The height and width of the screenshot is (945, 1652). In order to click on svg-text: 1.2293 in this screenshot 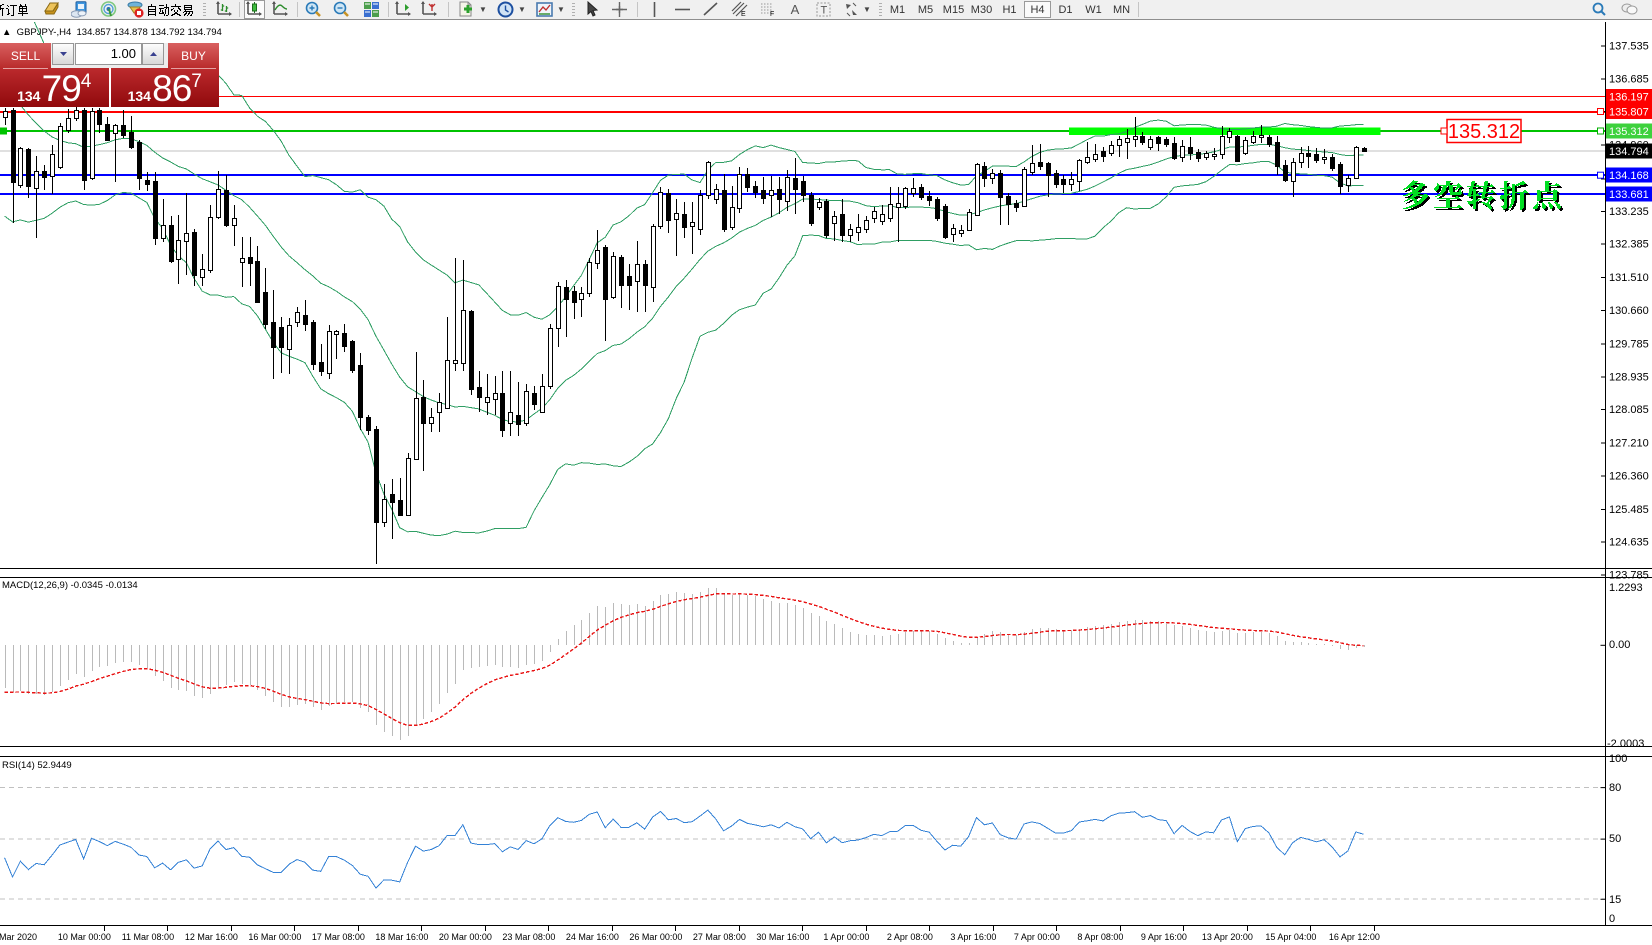, I will do `click(1626, 588)`.